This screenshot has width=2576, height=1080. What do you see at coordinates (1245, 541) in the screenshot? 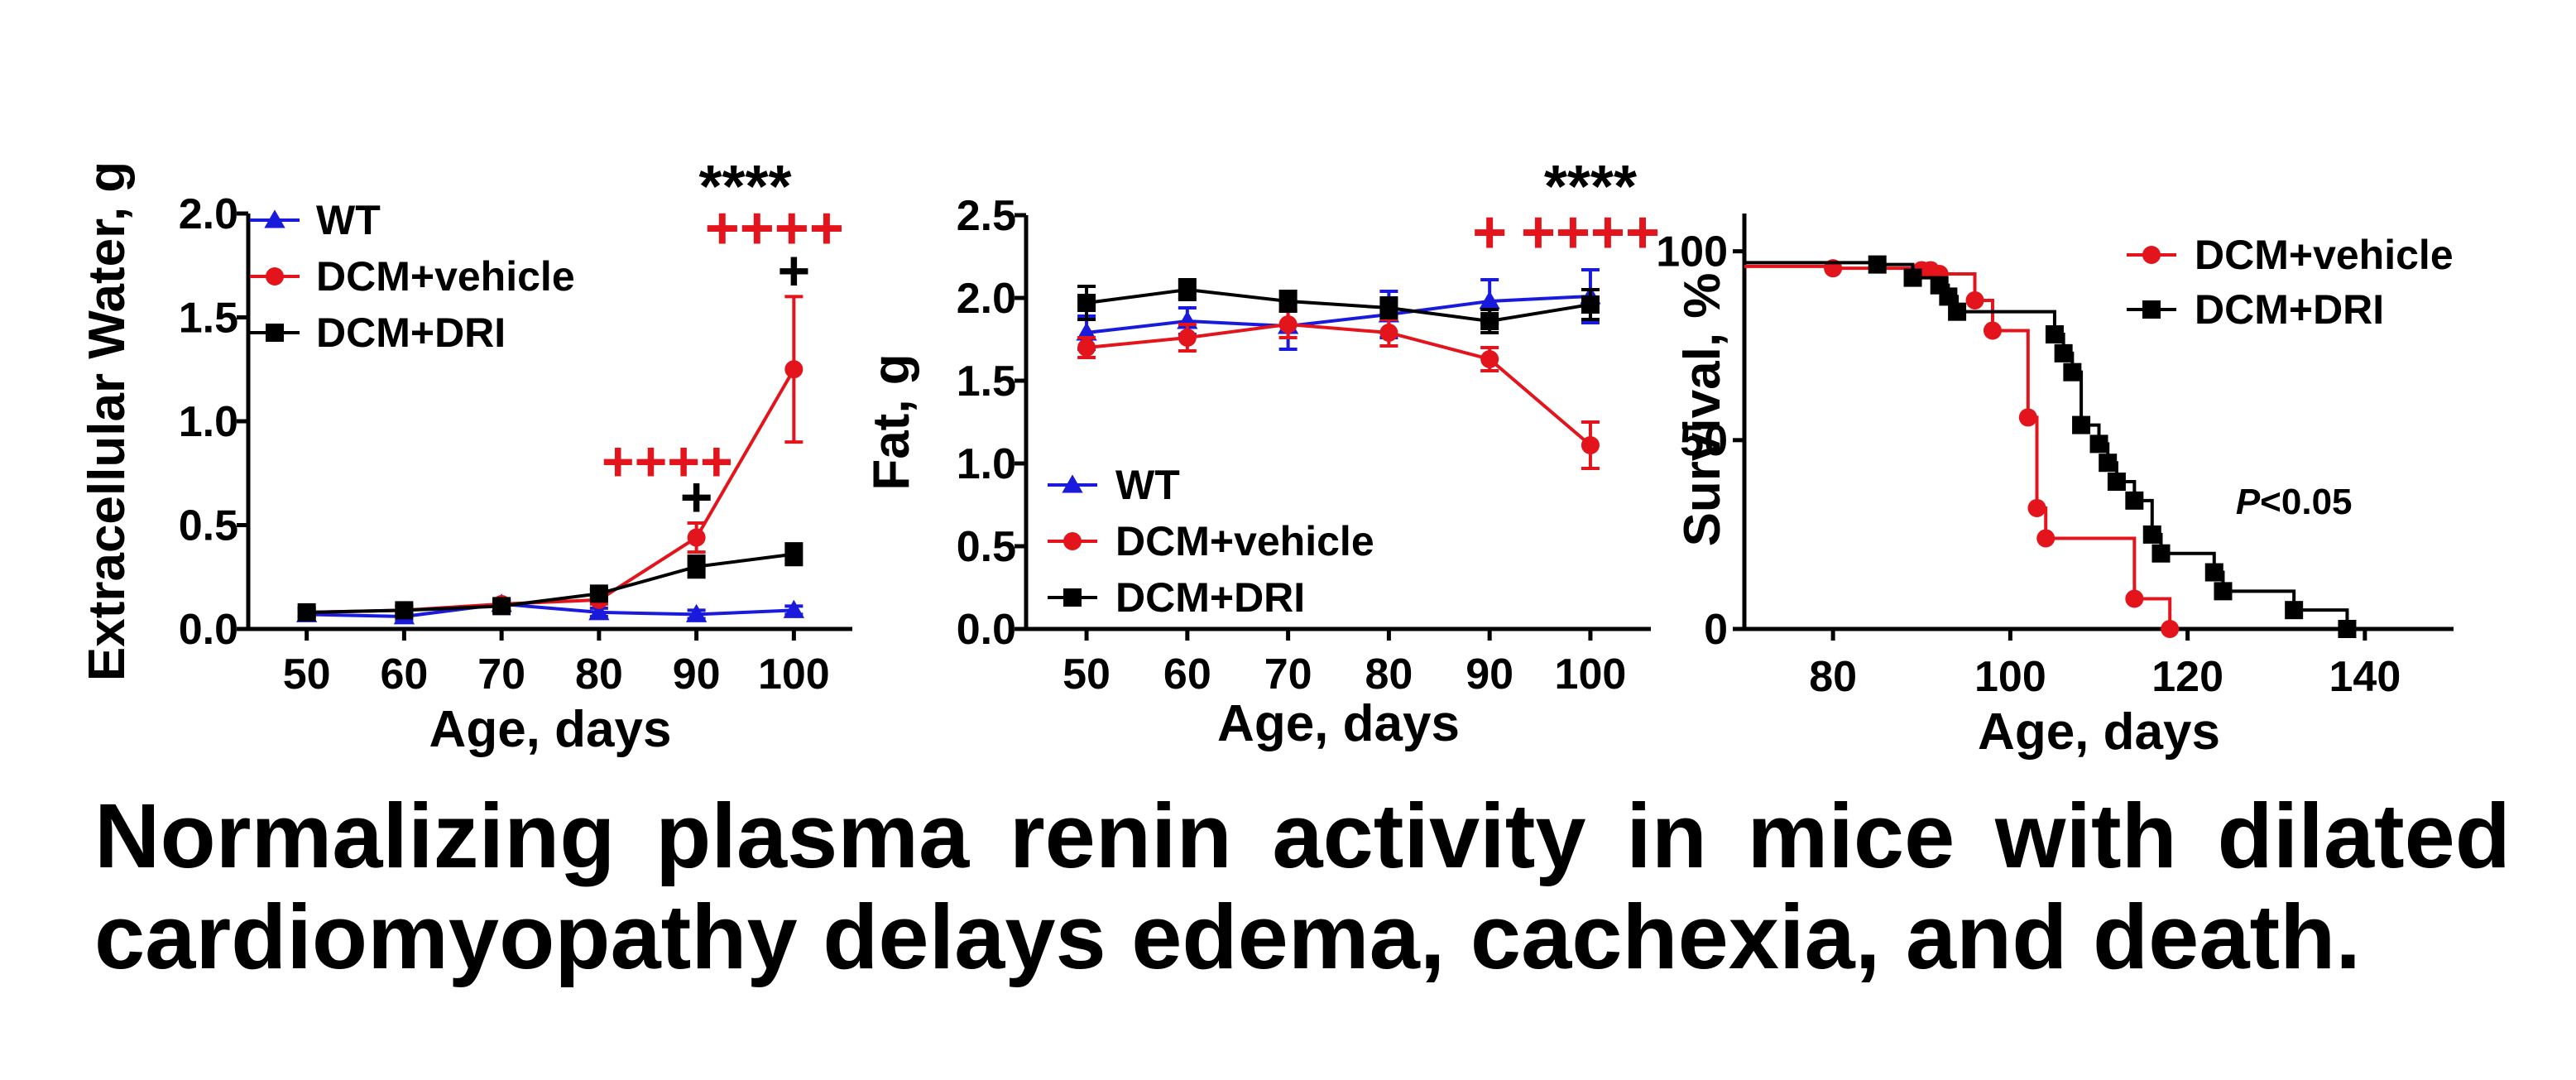
I see `legend-label-dcm-vehicle: DCM+vehicle` at bounding box center [1245, 541].